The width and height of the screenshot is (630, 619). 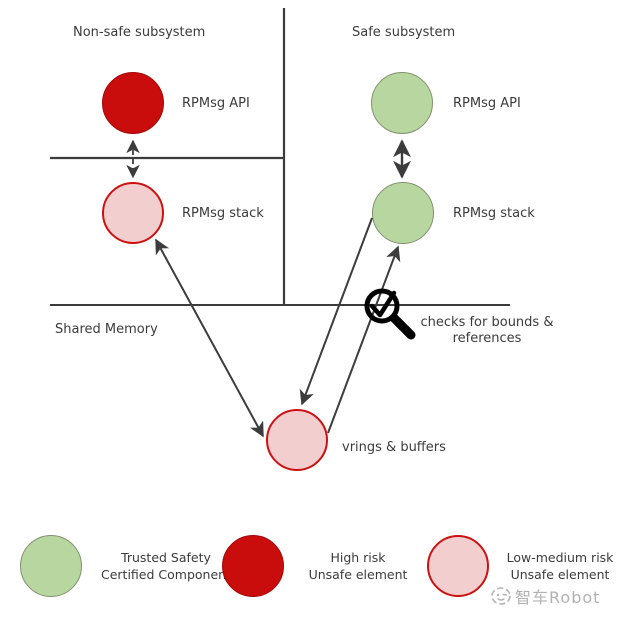 What do you see at coordinates (223, 213) in the screenshot?
I see `non-safe-stack-label: RPMsg stack` at bounding box center [223, 213].